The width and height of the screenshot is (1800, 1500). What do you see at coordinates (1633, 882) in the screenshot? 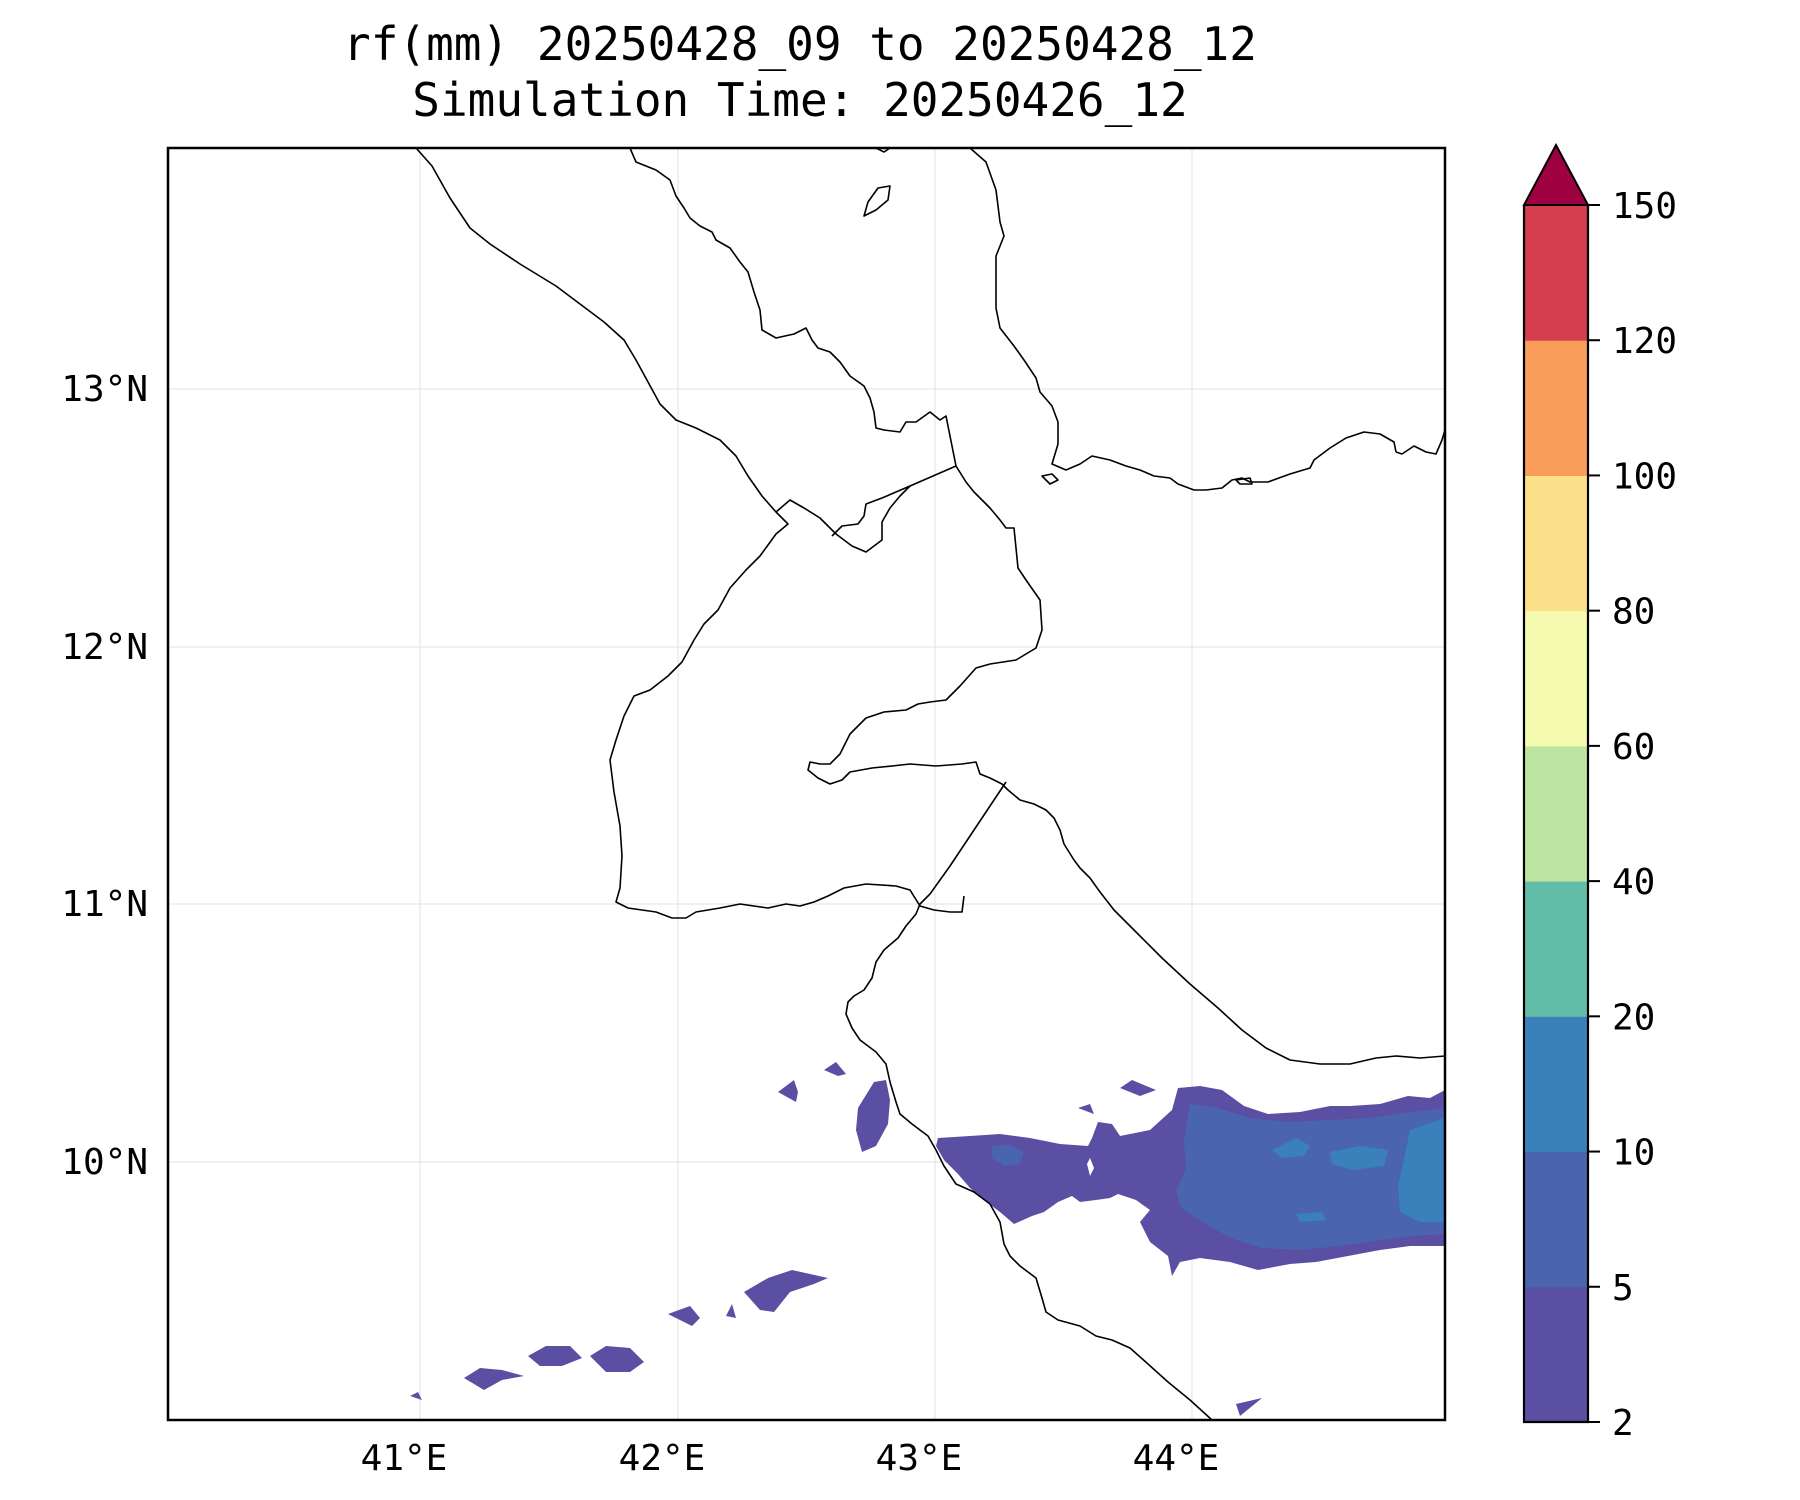
I see `colorbar-label-40: 40` at bounding box center [1633, 882].